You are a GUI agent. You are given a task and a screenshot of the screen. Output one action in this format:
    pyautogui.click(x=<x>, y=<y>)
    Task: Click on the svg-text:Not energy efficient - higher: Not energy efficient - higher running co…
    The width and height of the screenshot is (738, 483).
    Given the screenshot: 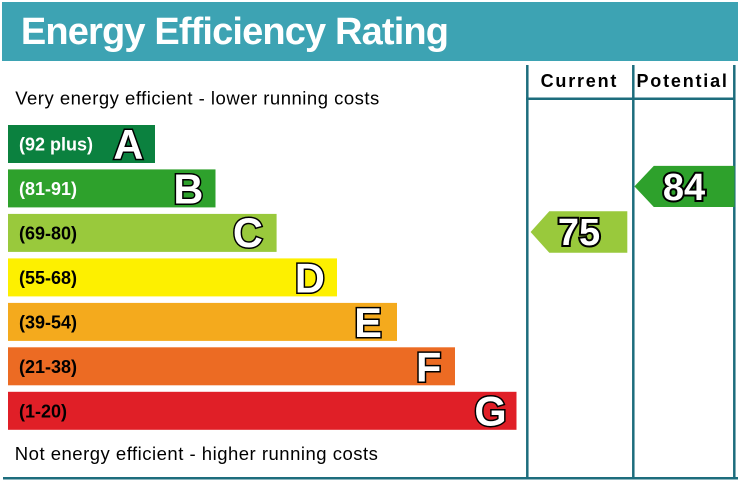 What is the action you would take?
    pyautogui.click(x=197, y=453)
    